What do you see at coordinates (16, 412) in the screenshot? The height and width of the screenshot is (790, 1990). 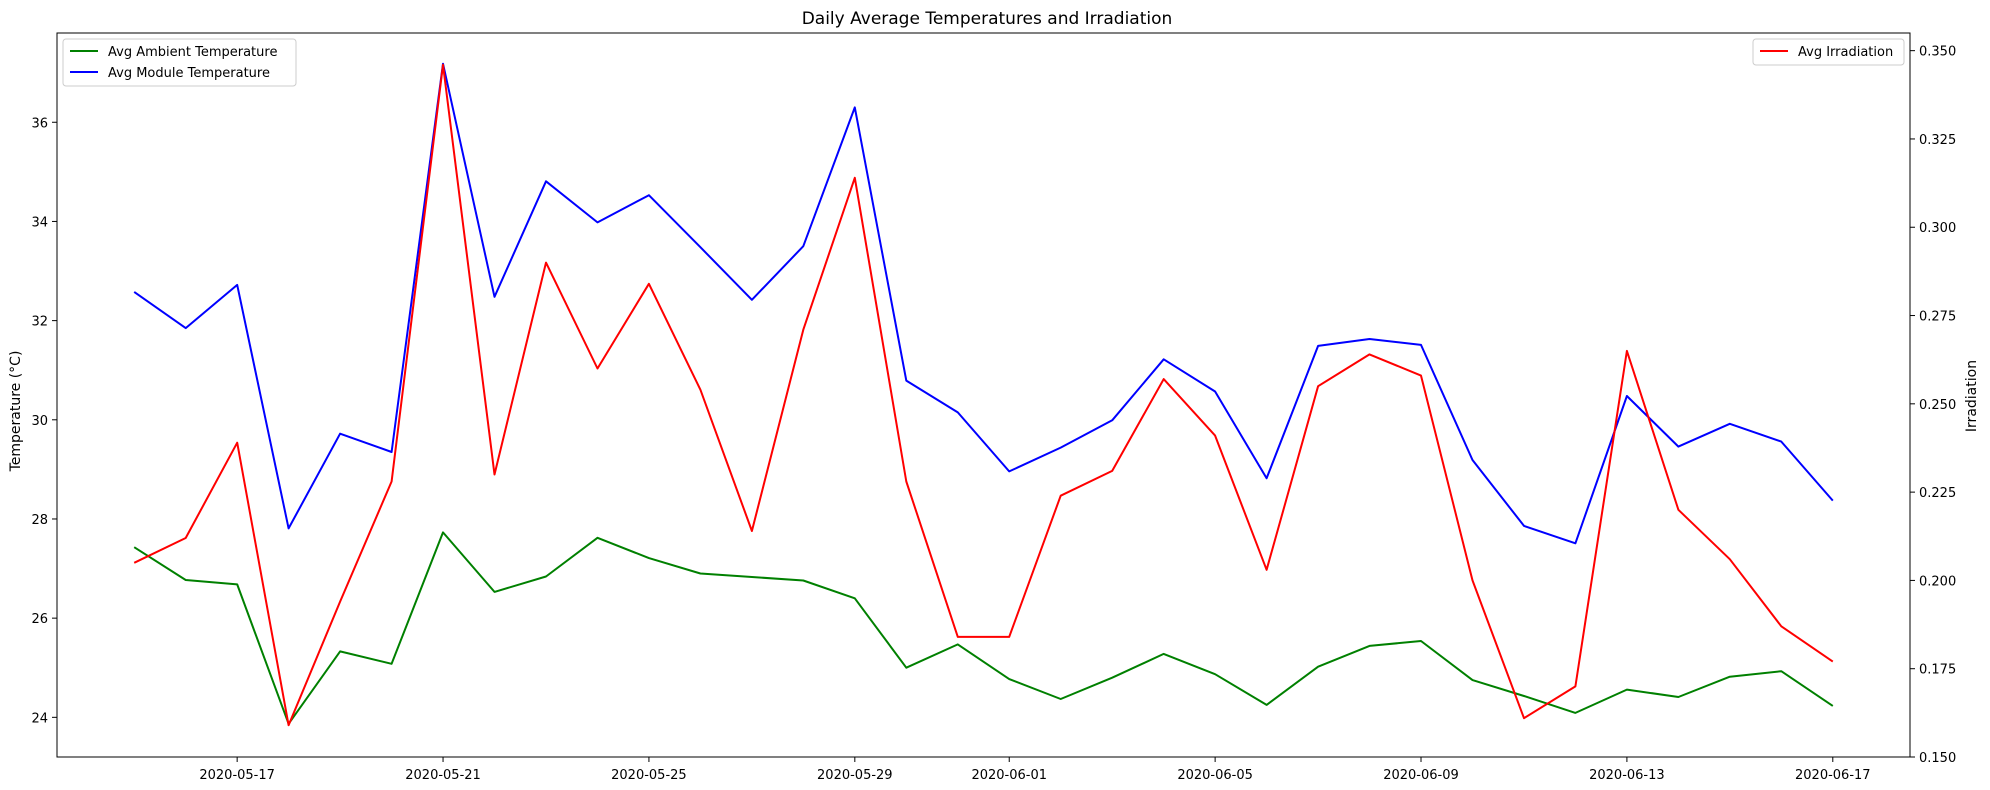 I see `y-axis-label-left: Temperature (°C)` at bounding box center [16, 412].